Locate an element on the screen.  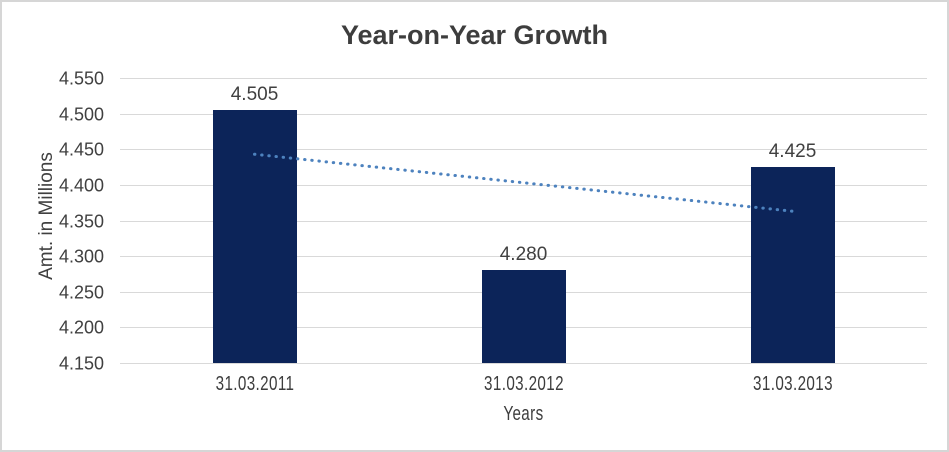
chart-title: Year-on-Year Growth is located at coordinates (474, 35).